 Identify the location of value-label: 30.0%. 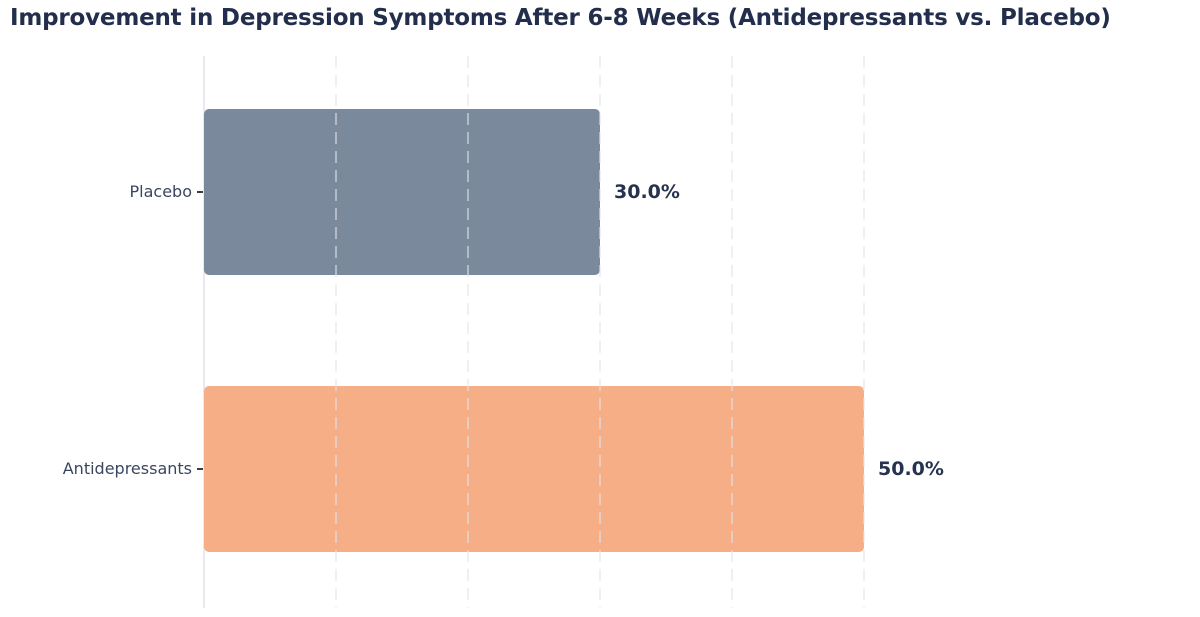
(647, 192).